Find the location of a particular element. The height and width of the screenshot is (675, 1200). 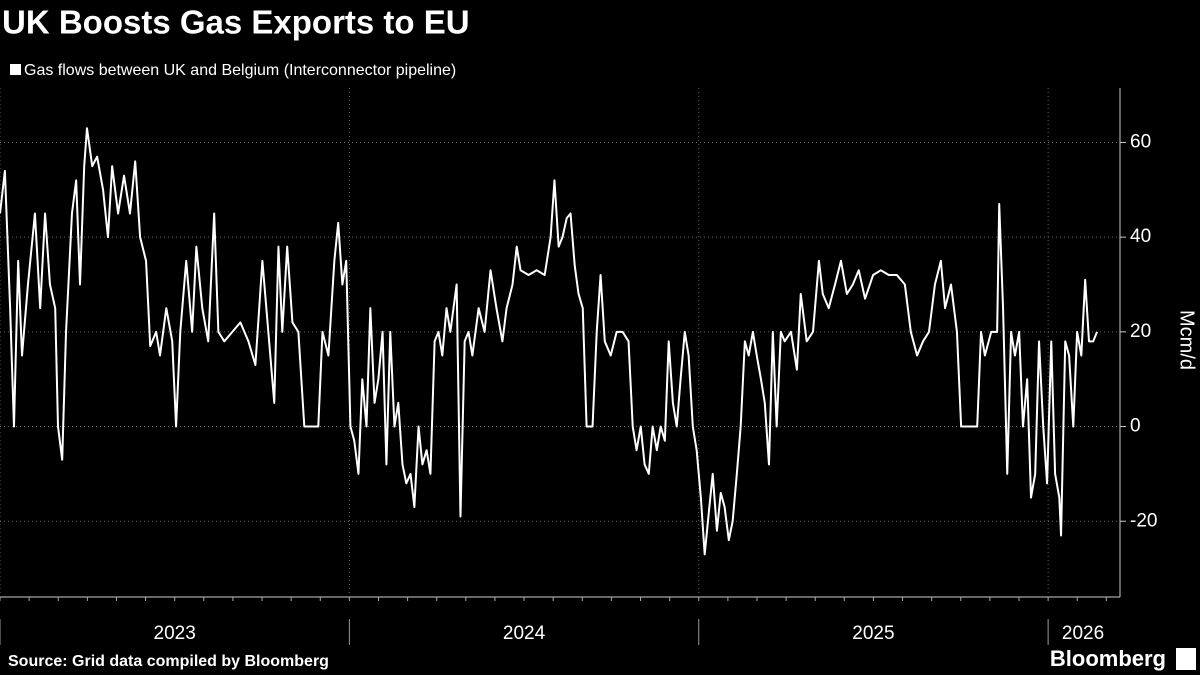

y-axis-label: Mcm/d is located at coordinates (1187, 340).